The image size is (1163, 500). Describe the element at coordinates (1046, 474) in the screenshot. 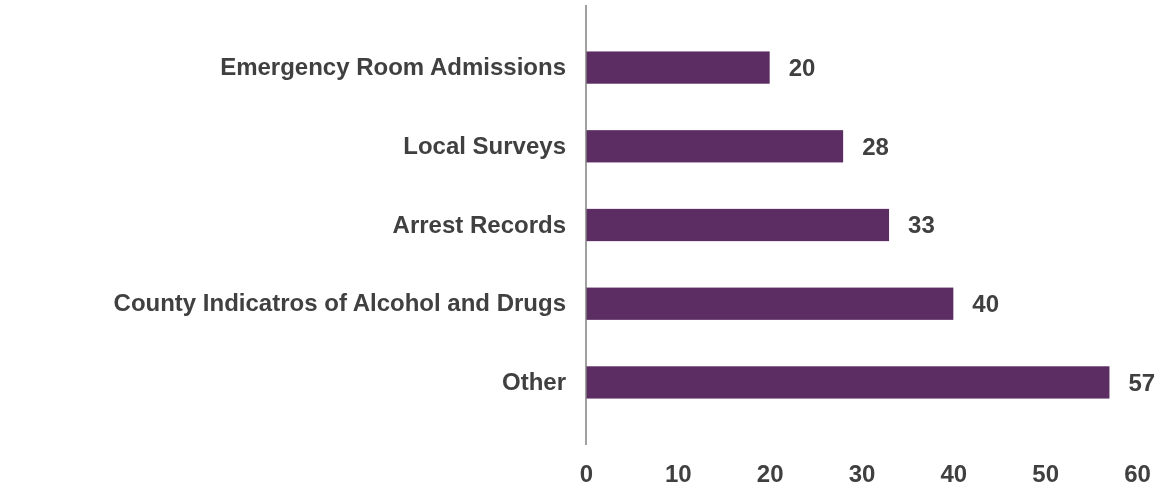

I see `x-tick-label: 50` at that location.